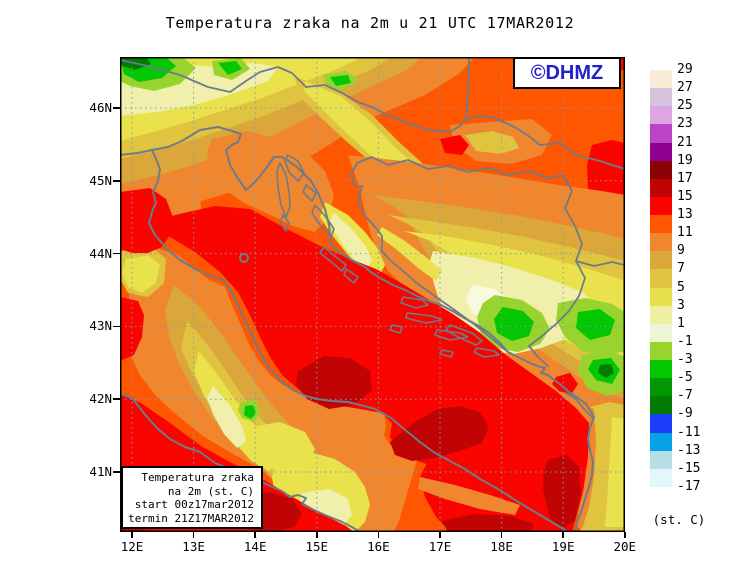  What do you see at coordinates (132, 546) in the screenshot?
I see `lon-tick-label: 12E` at bounding box center [132, 546].